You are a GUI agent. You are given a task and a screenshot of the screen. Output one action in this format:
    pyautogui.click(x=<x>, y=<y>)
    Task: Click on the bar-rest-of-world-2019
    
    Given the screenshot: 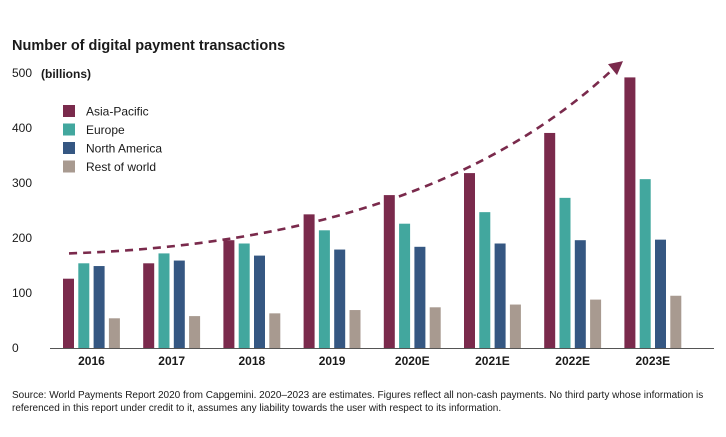 What is the action you would take?
    pyautogui.click(x=355, y=329)
    